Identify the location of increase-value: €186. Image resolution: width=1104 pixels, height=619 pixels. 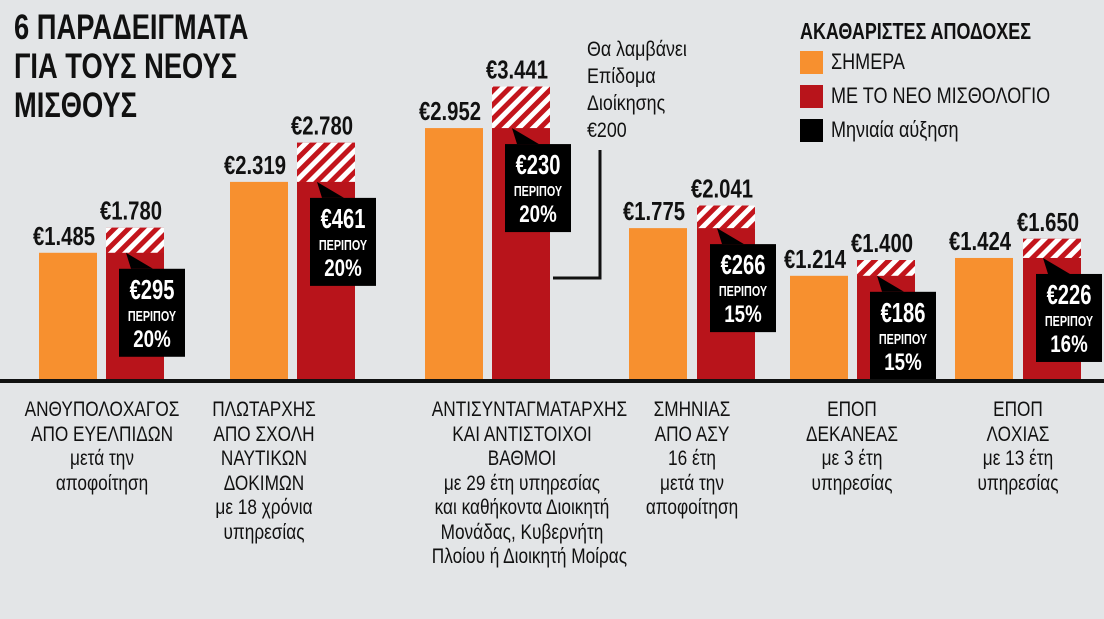
(903, 313).